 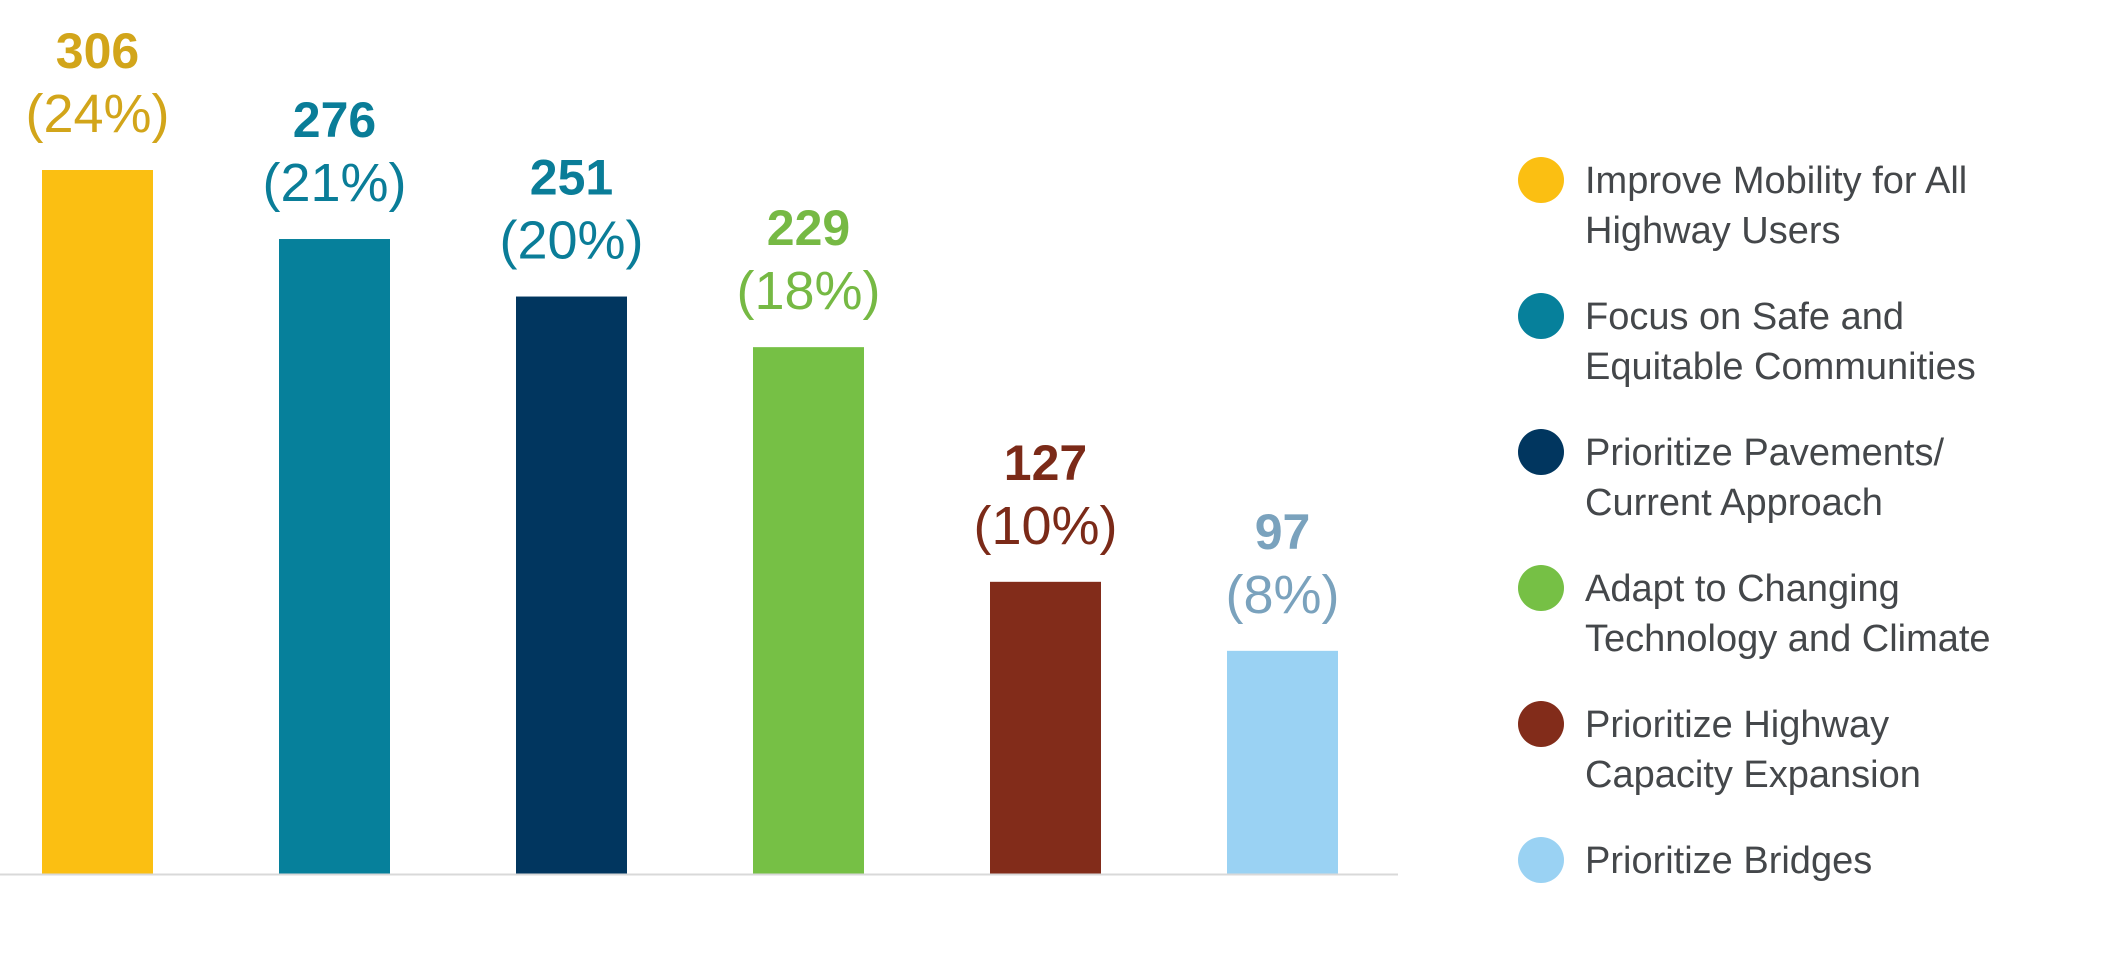 I want to click on bar-value-label: 127, so click(x=1045, y=463).